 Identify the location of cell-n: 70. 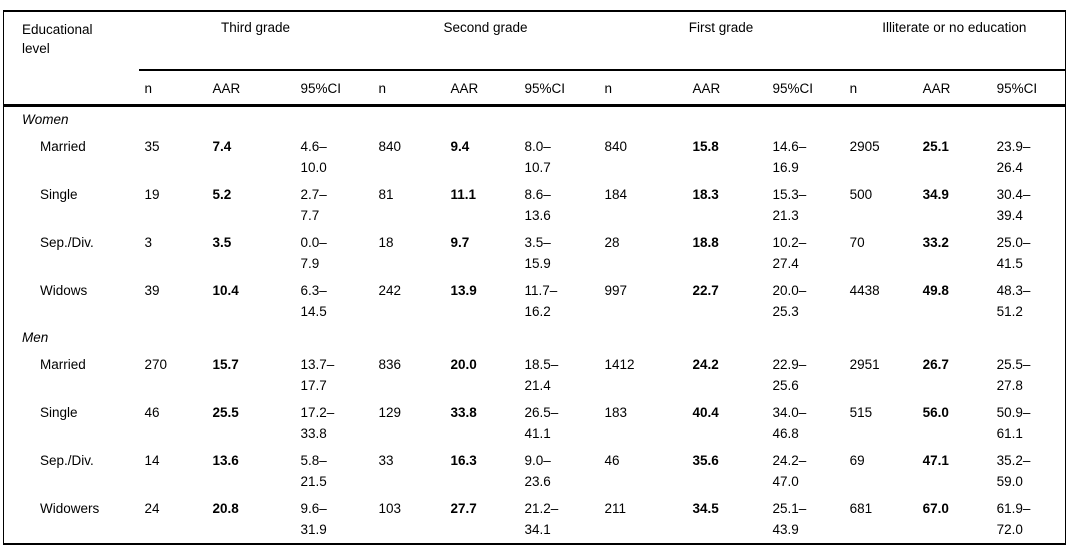
(857, 242).